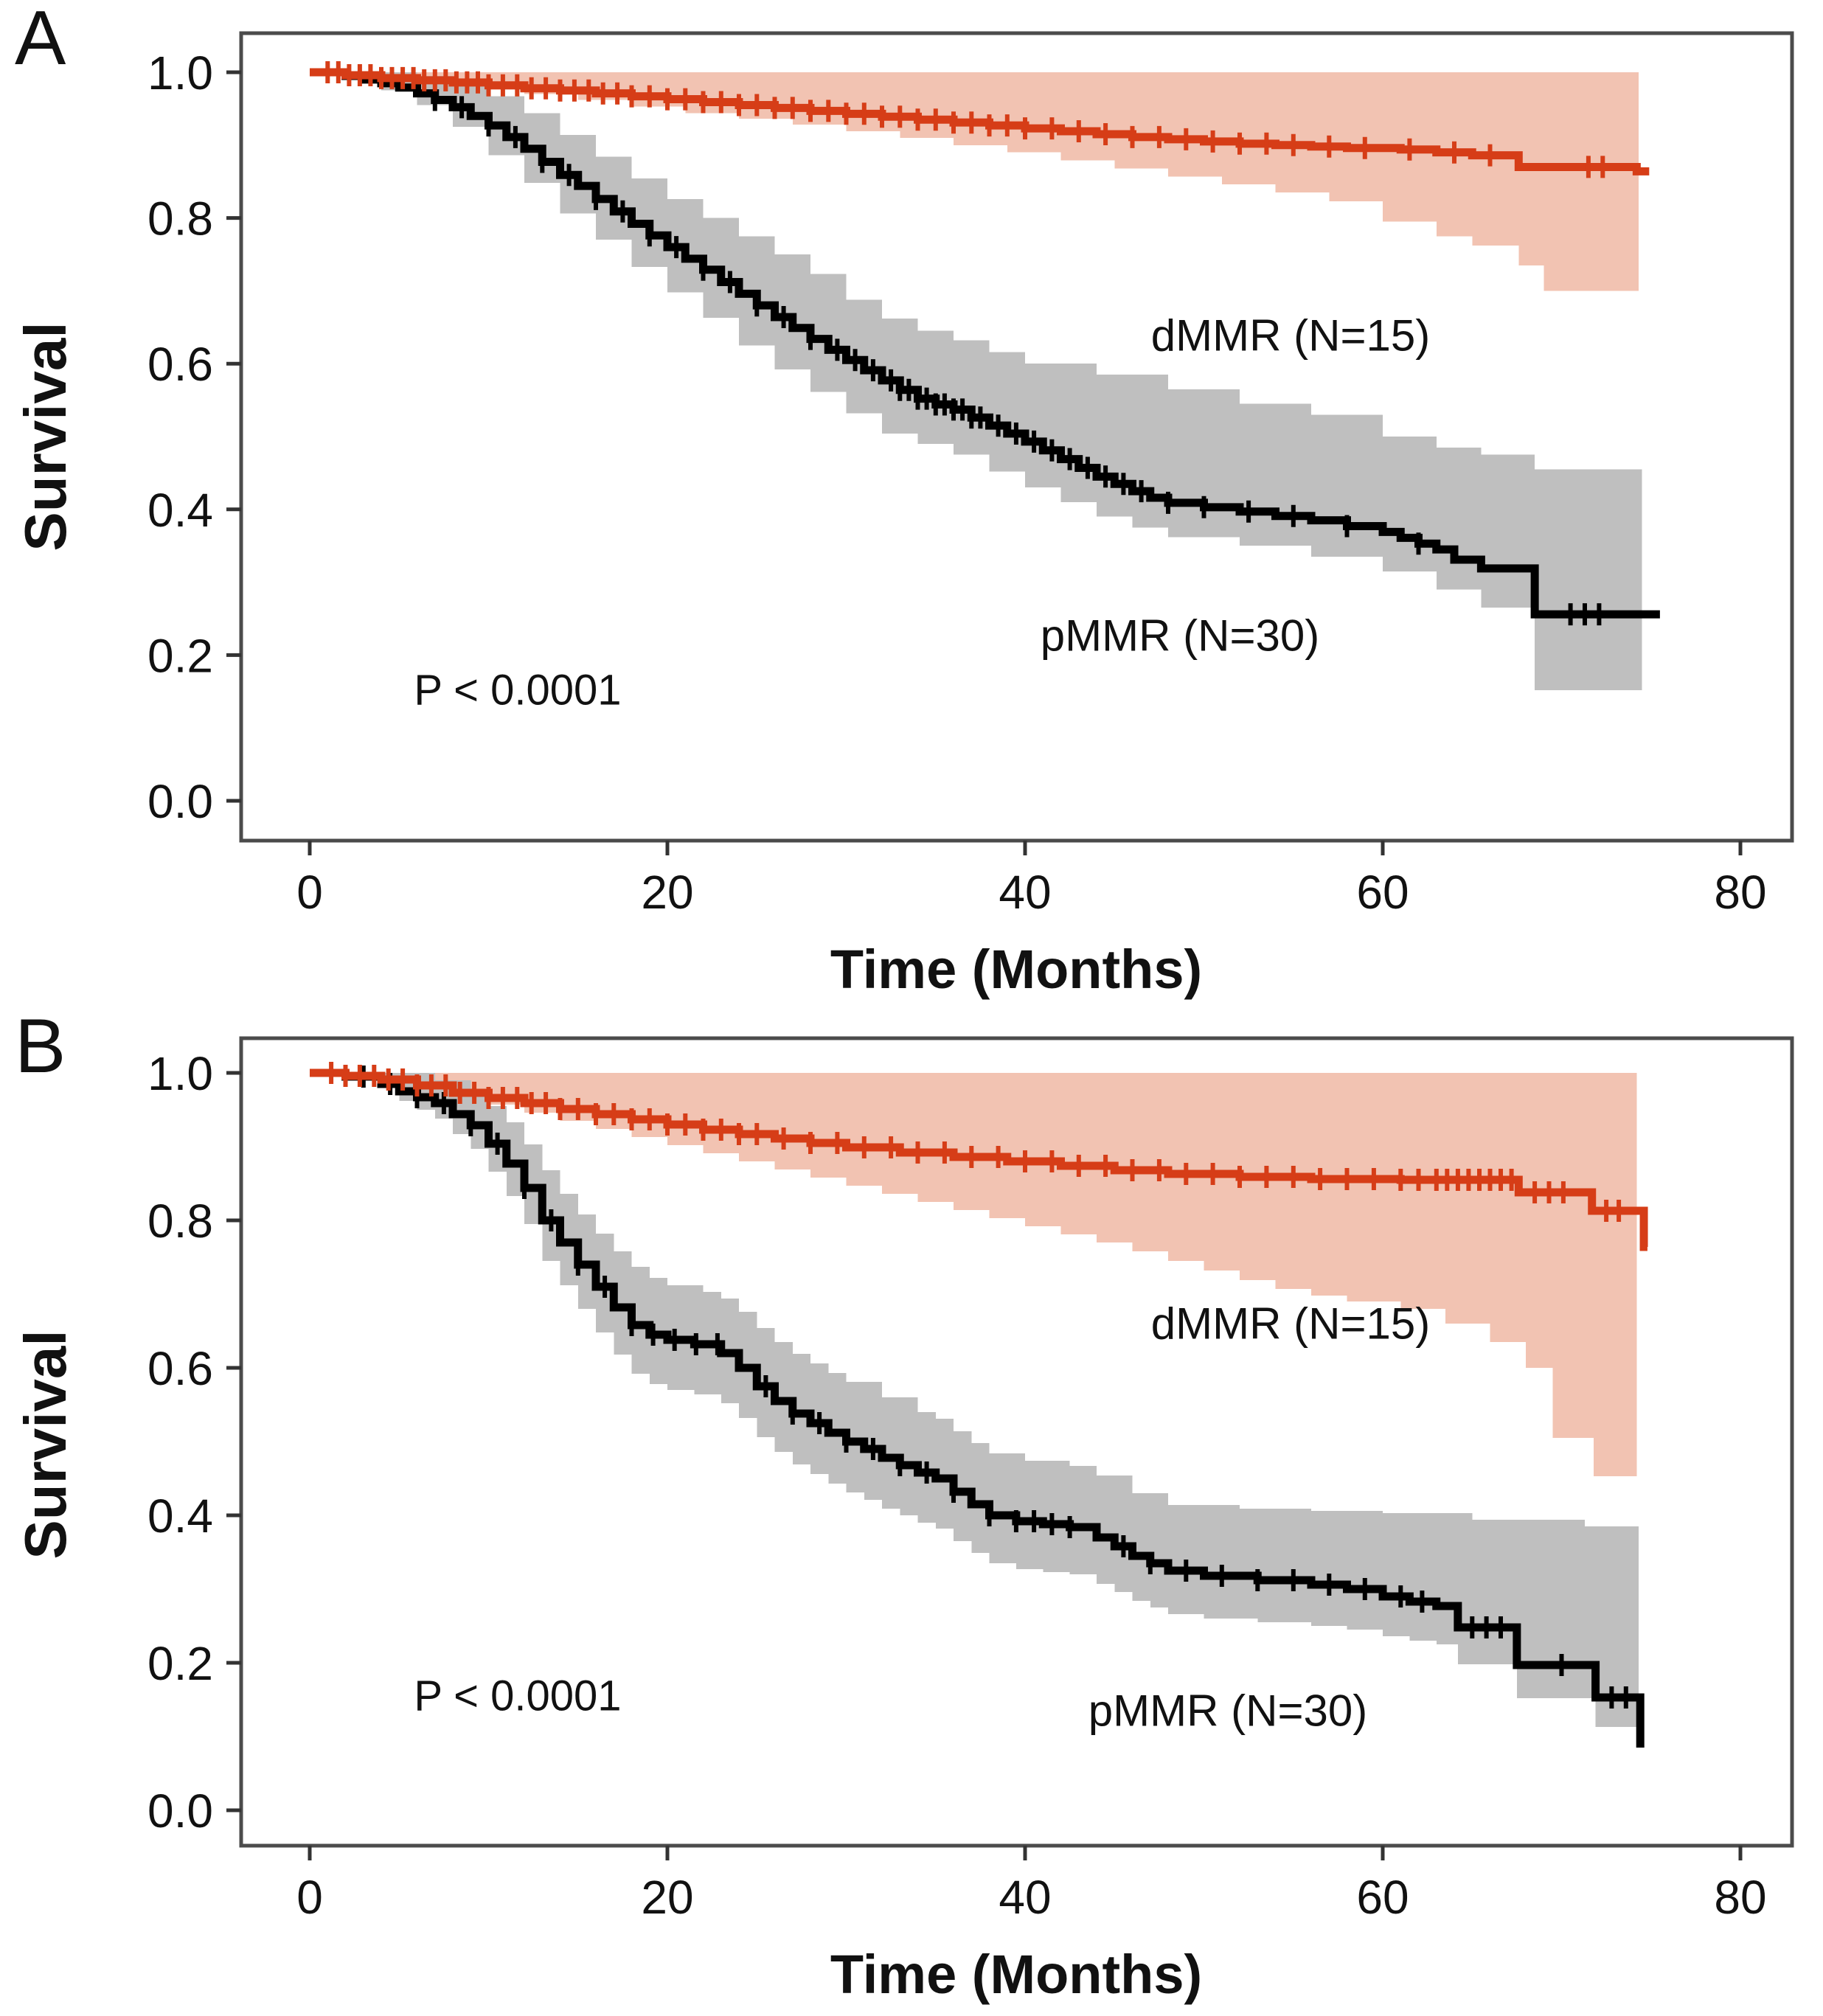 This screenshot has height=2016, width=1823. What do you see at coordinates (40, 1047) in the screenshot?
I see `panel-b-letter: B` at bounding box center [40, 1047].